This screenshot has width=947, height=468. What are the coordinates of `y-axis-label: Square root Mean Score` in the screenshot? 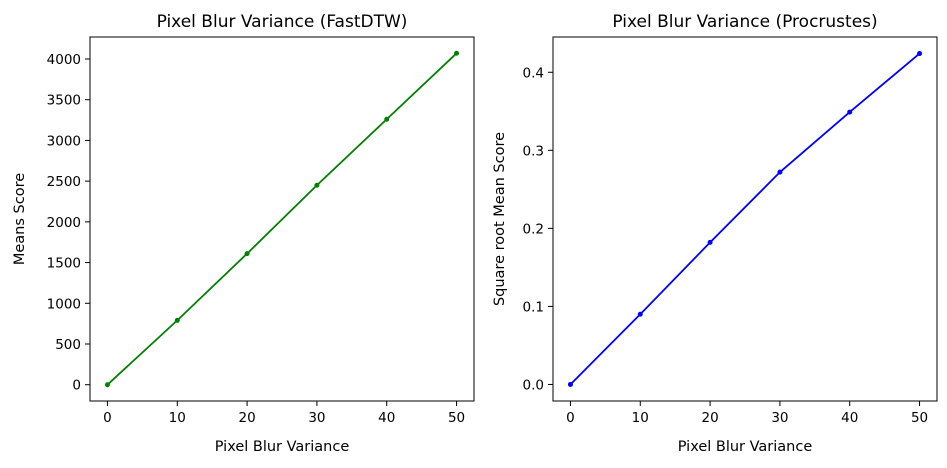 It's located at (500, 219).